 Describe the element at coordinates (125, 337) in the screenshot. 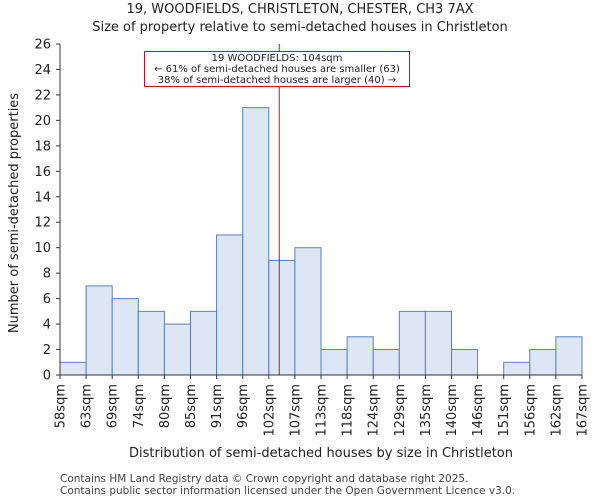

I see `bar-69sqm` at that location.